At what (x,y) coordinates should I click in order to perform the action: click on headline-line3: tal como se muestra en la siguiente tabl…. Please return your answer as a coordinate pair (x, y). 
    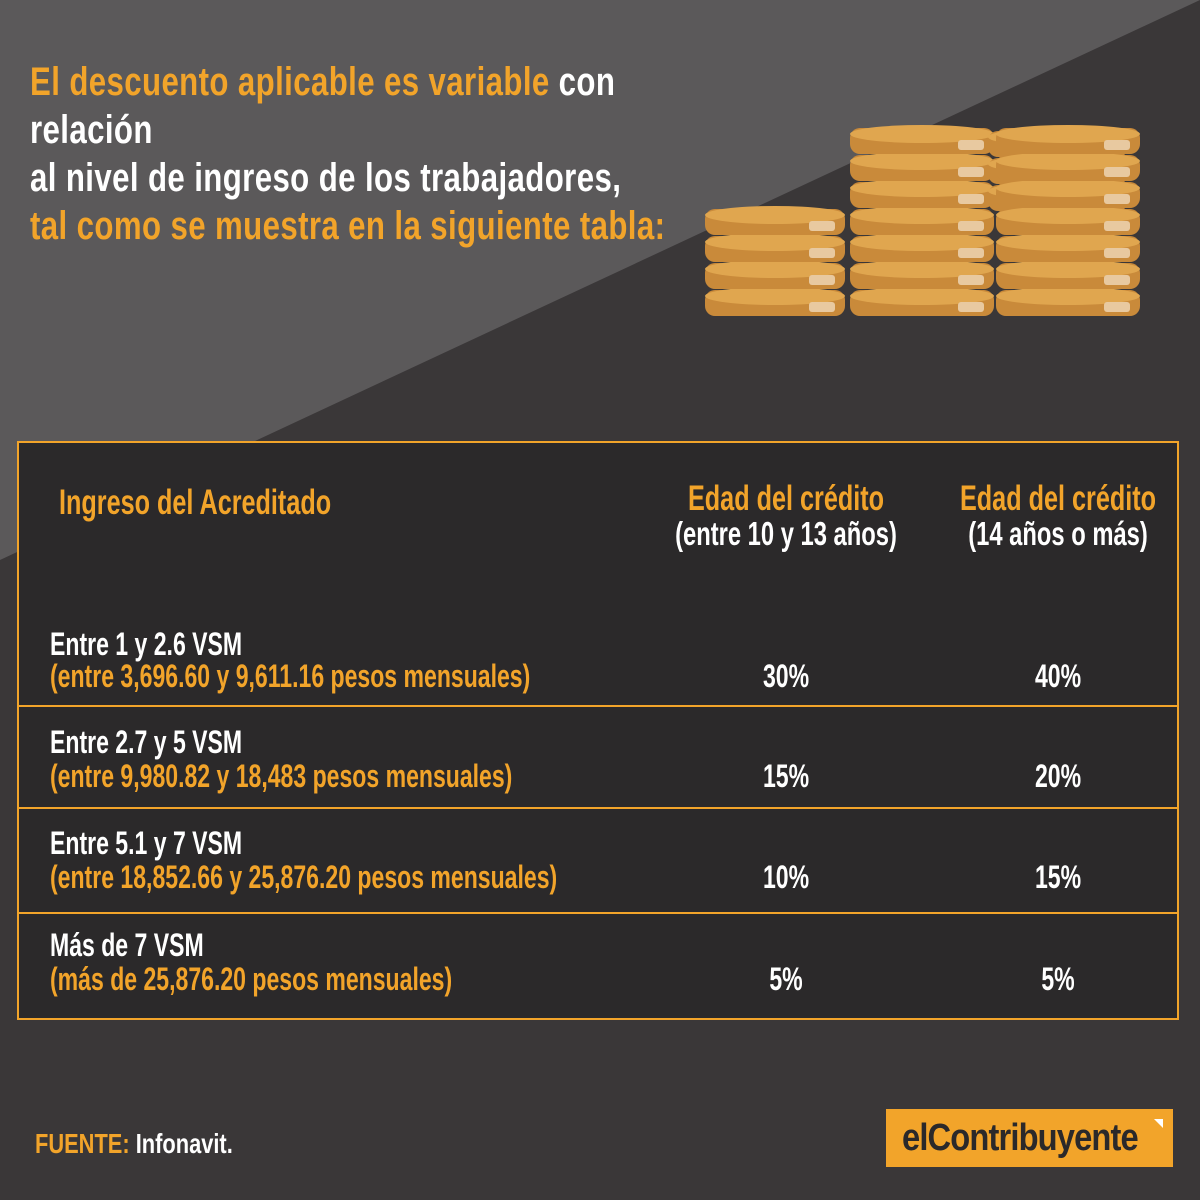
    Looking at the image, I should click on (348, 226).